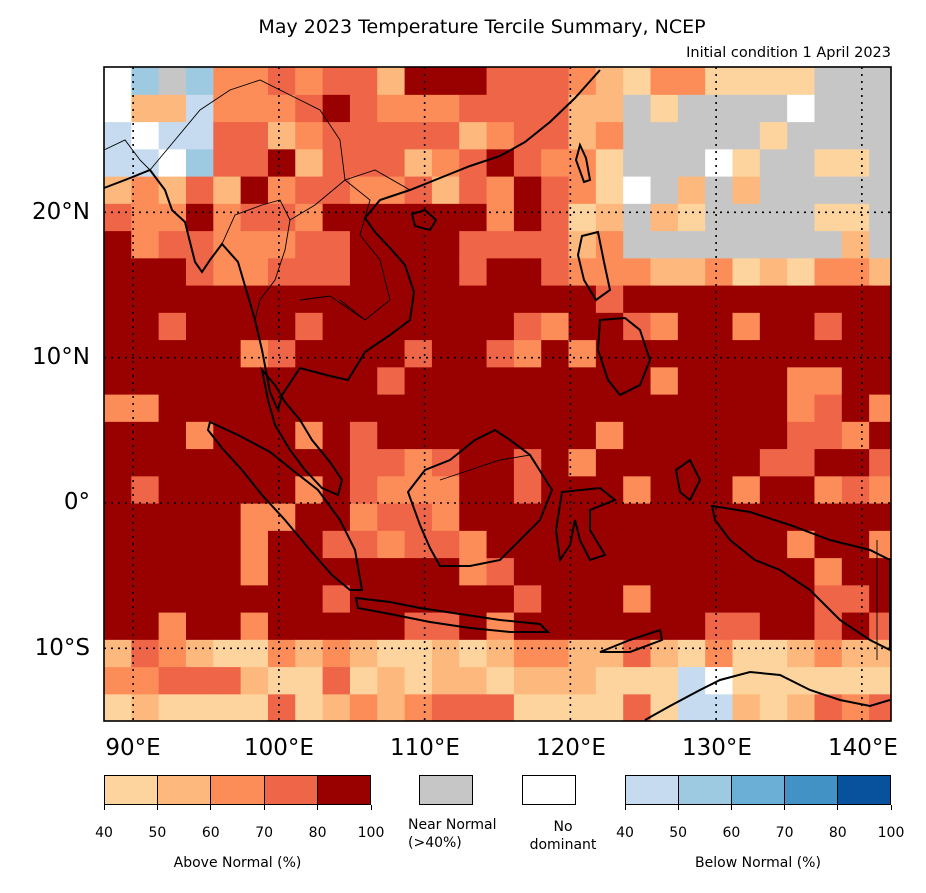 Image resolution: width=926 pixels, height=893 pixels. What do you see at coordinates (563, 836) in the screenshot?
I see `label-no-dominant: No dominant` at bounding box center [563, 836].